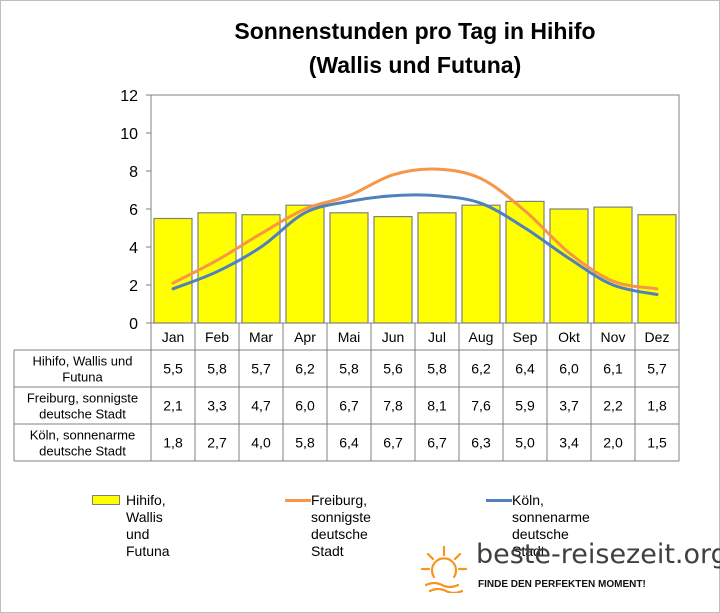  I want to click on x-tick-label: Mar, so click(261, 337).